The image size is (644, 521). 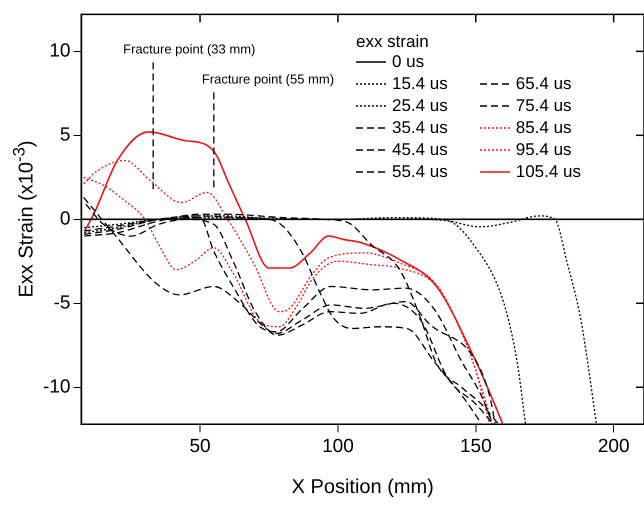 I want to click on legend-label: 35.4 us, so click(x=420, y=128).